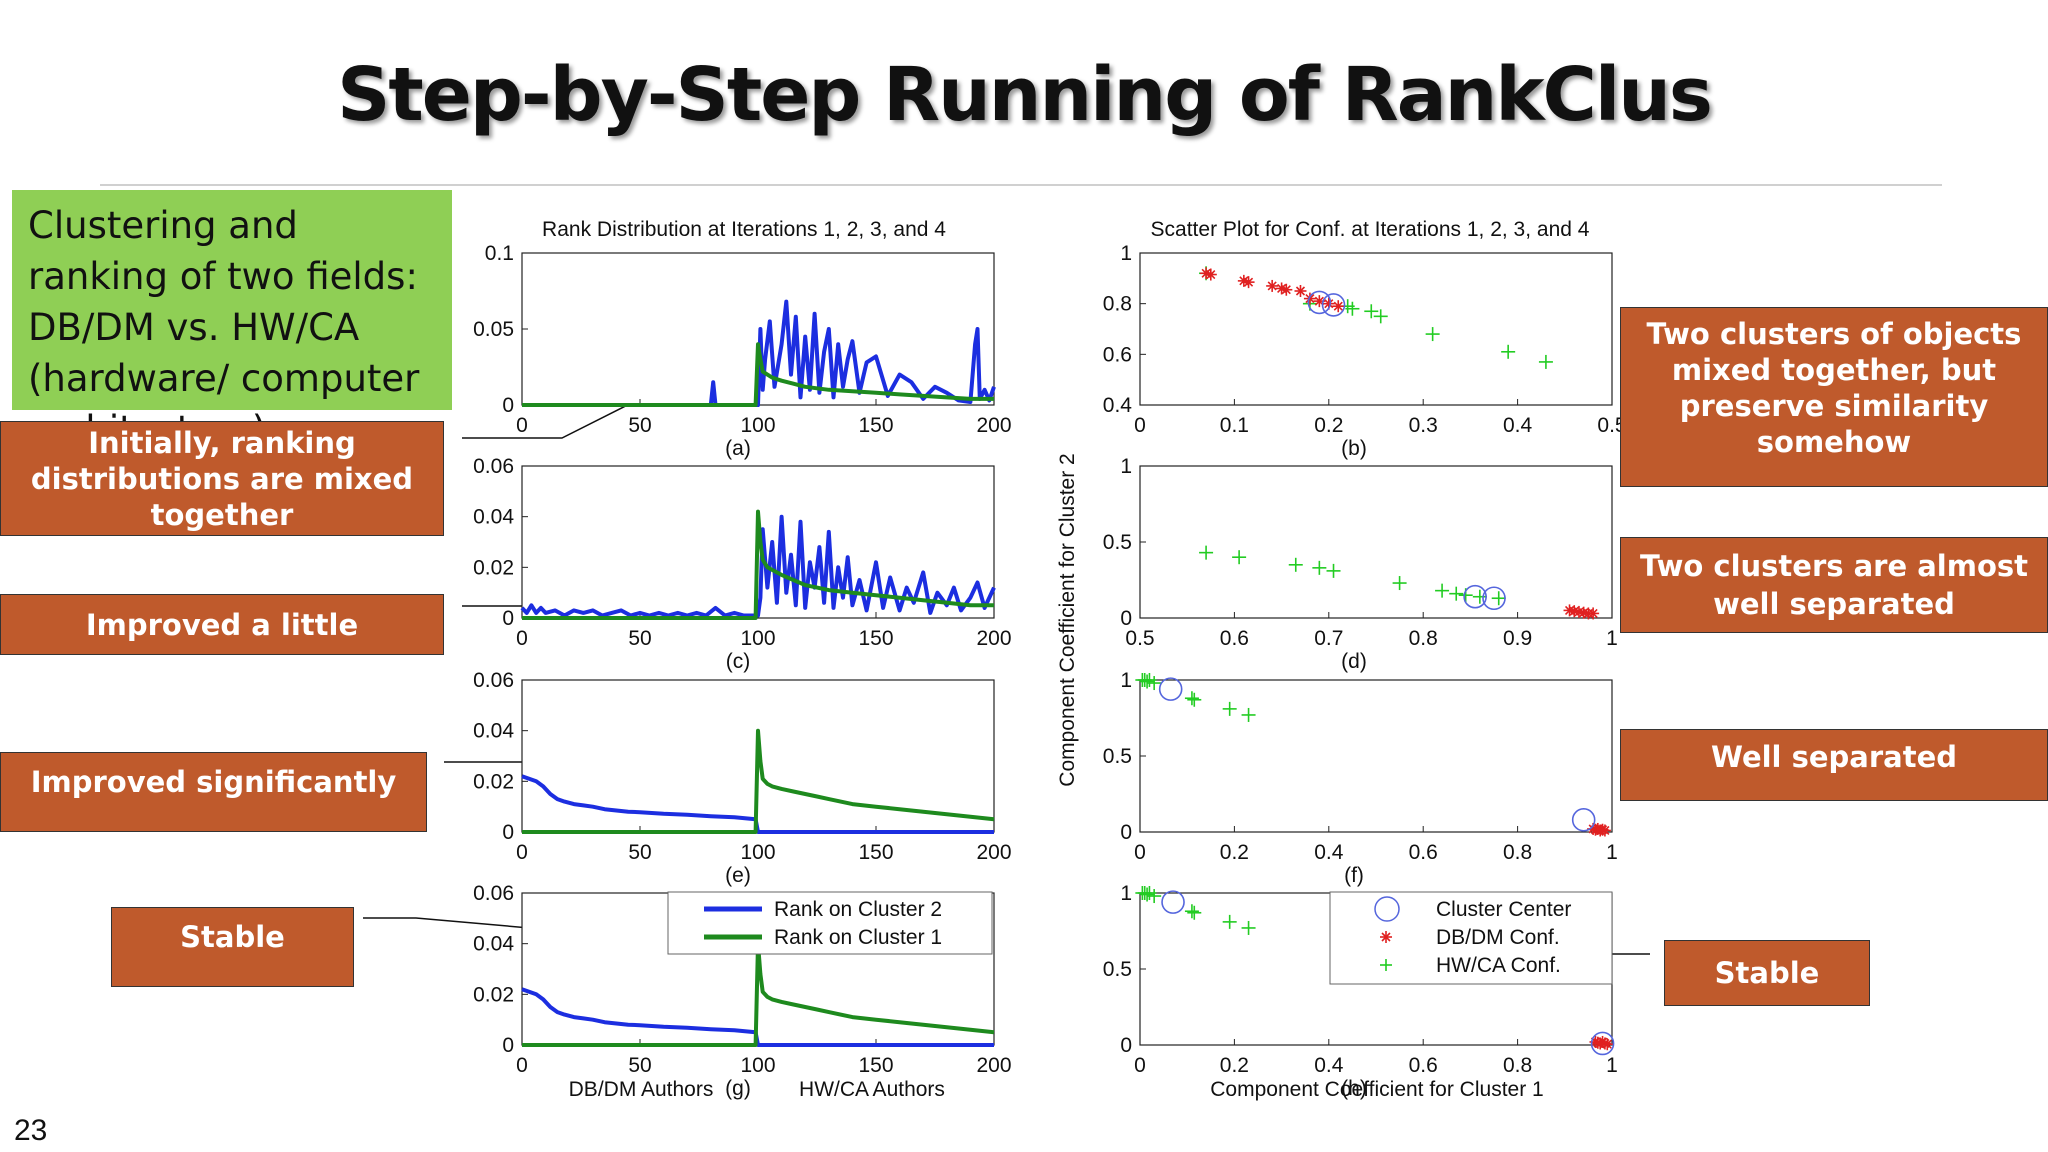 Image resolution: width=2048 pixels, height=1152 pixels. I want to click on panel-f: 0 0.2 0.4 0.6 0.8 1 0 0.5 1 (f), so click(1360, 778).